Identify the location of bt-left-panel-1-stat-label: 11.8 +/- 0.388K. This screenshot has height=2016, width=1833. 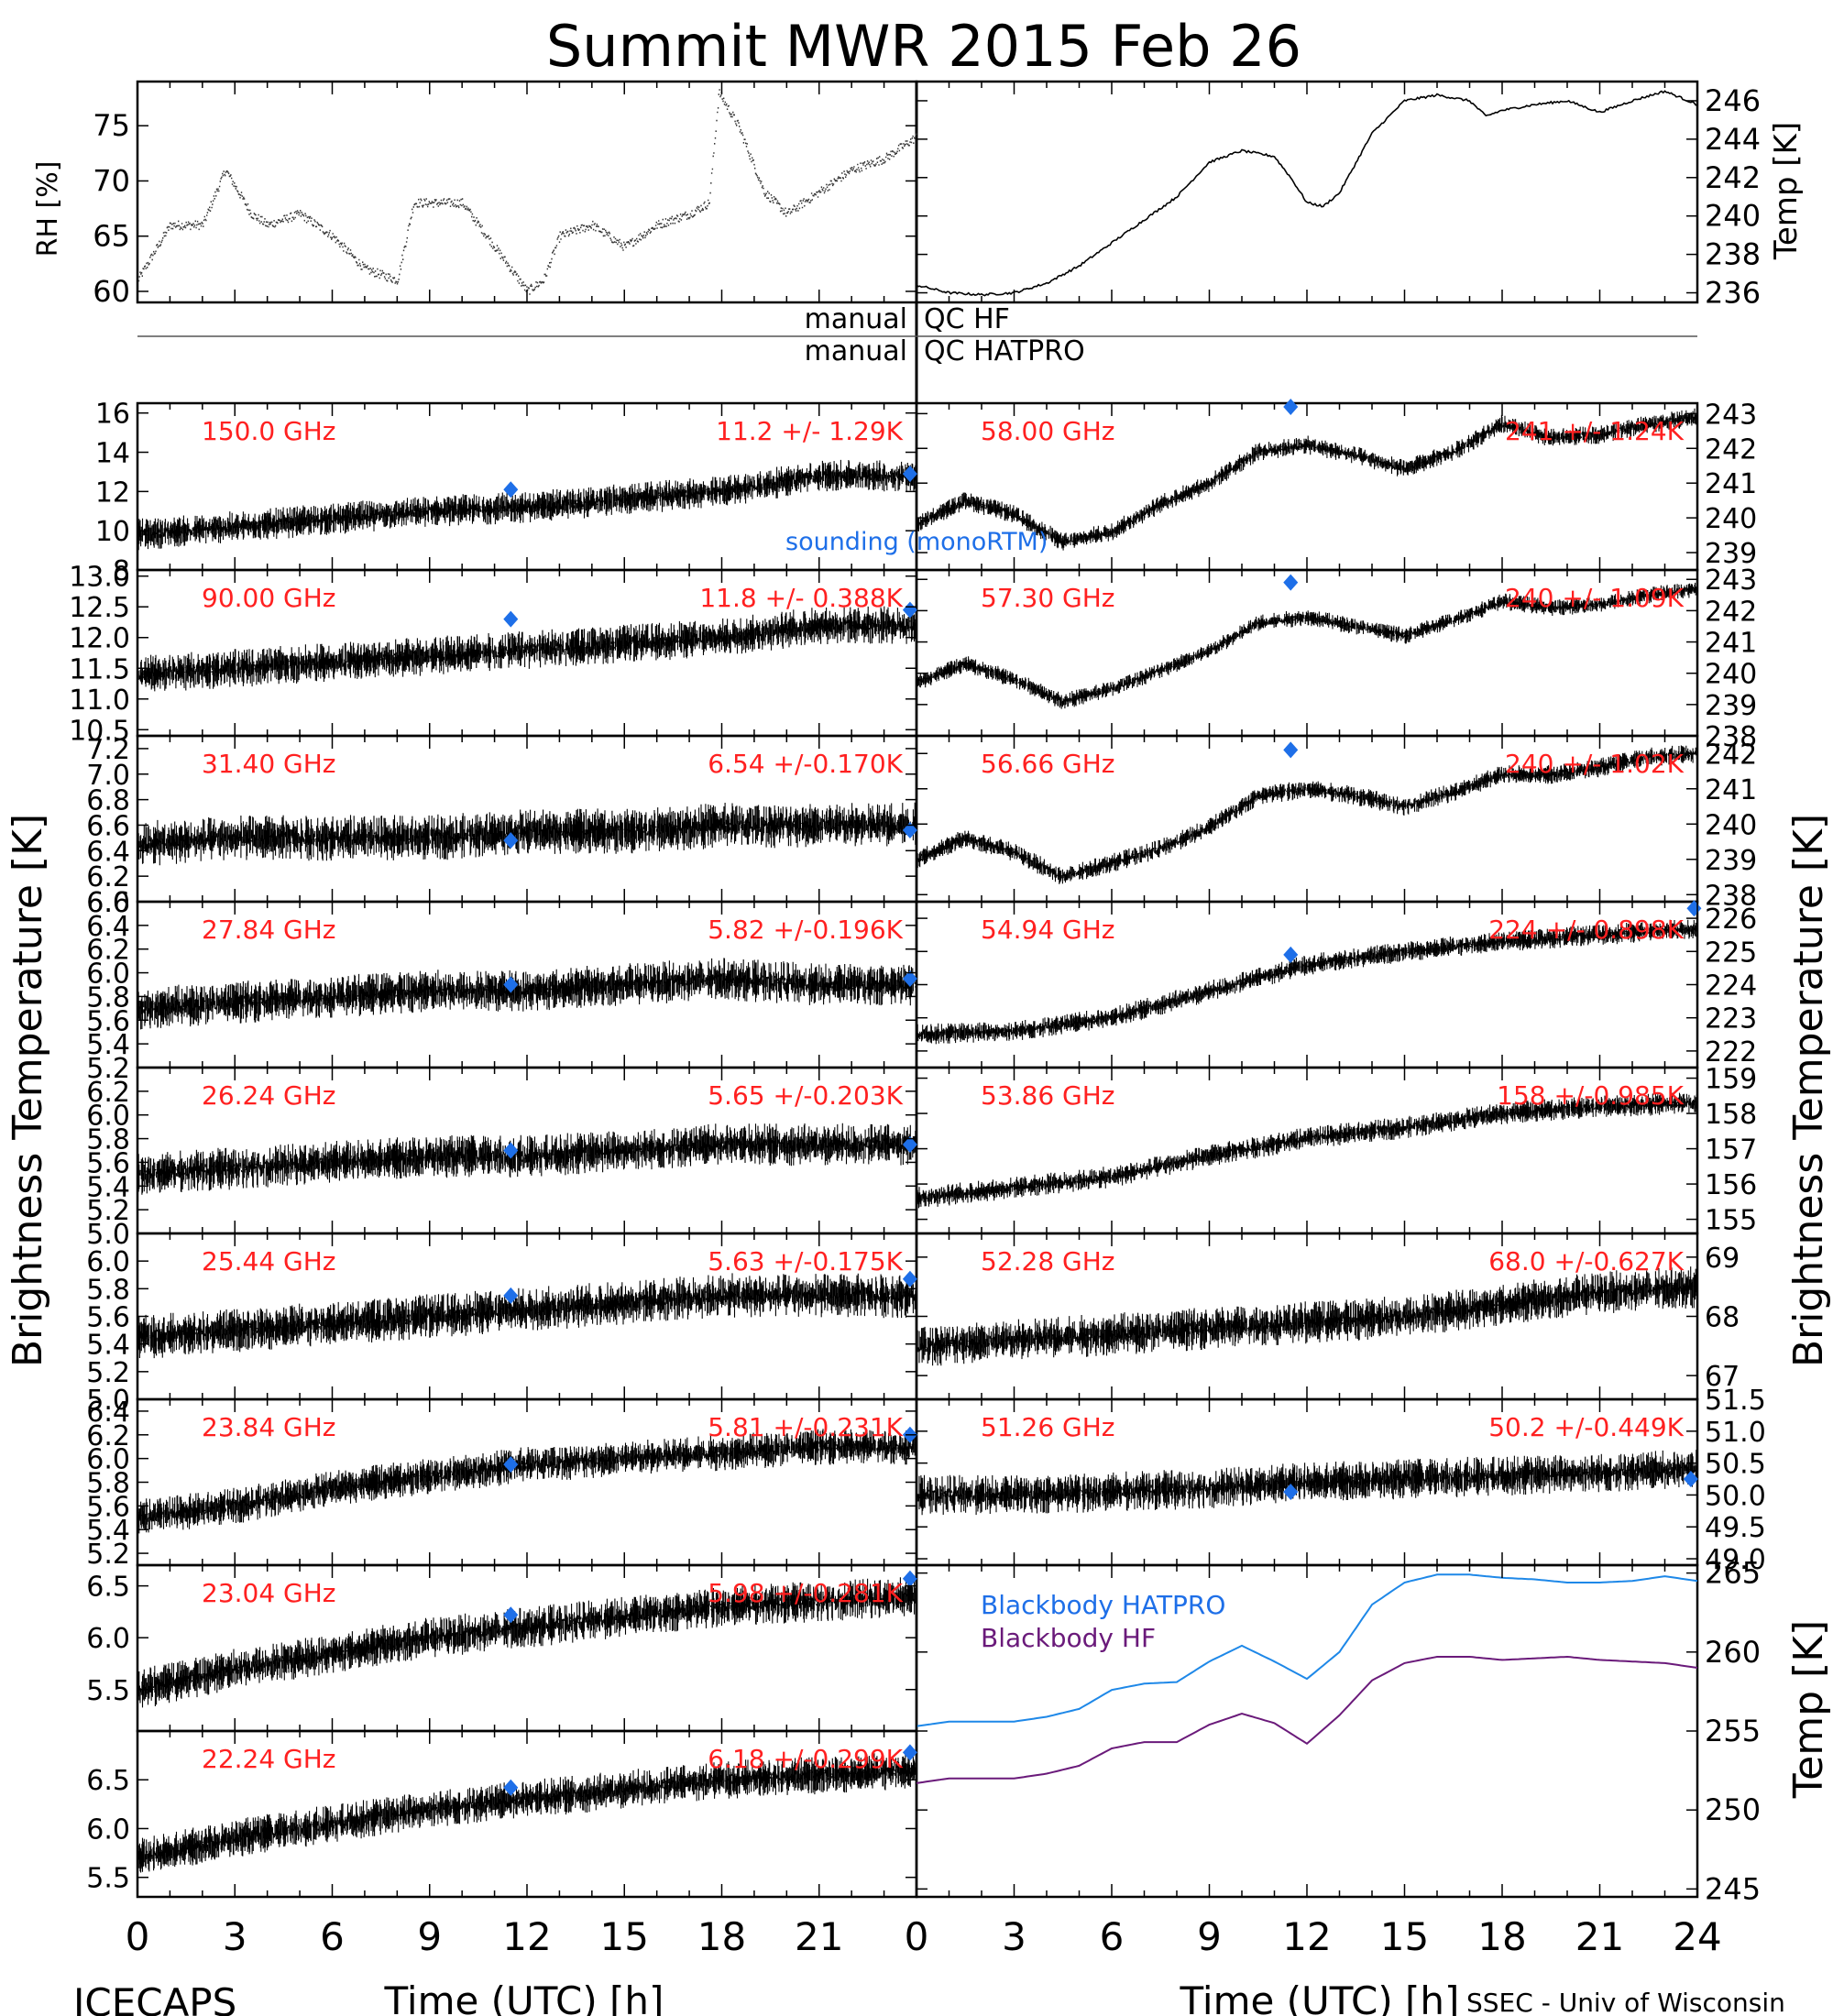
(801, 598).